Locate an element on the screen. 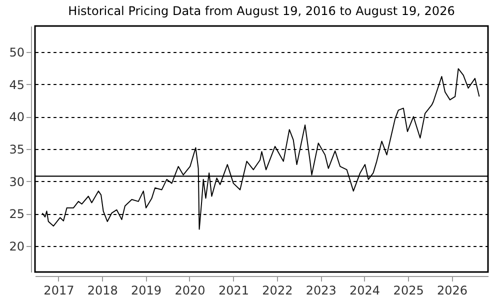 The height and width of the screenshot is (300, 500). x-tick-label: 2018 is located at coordinates (102, 291).